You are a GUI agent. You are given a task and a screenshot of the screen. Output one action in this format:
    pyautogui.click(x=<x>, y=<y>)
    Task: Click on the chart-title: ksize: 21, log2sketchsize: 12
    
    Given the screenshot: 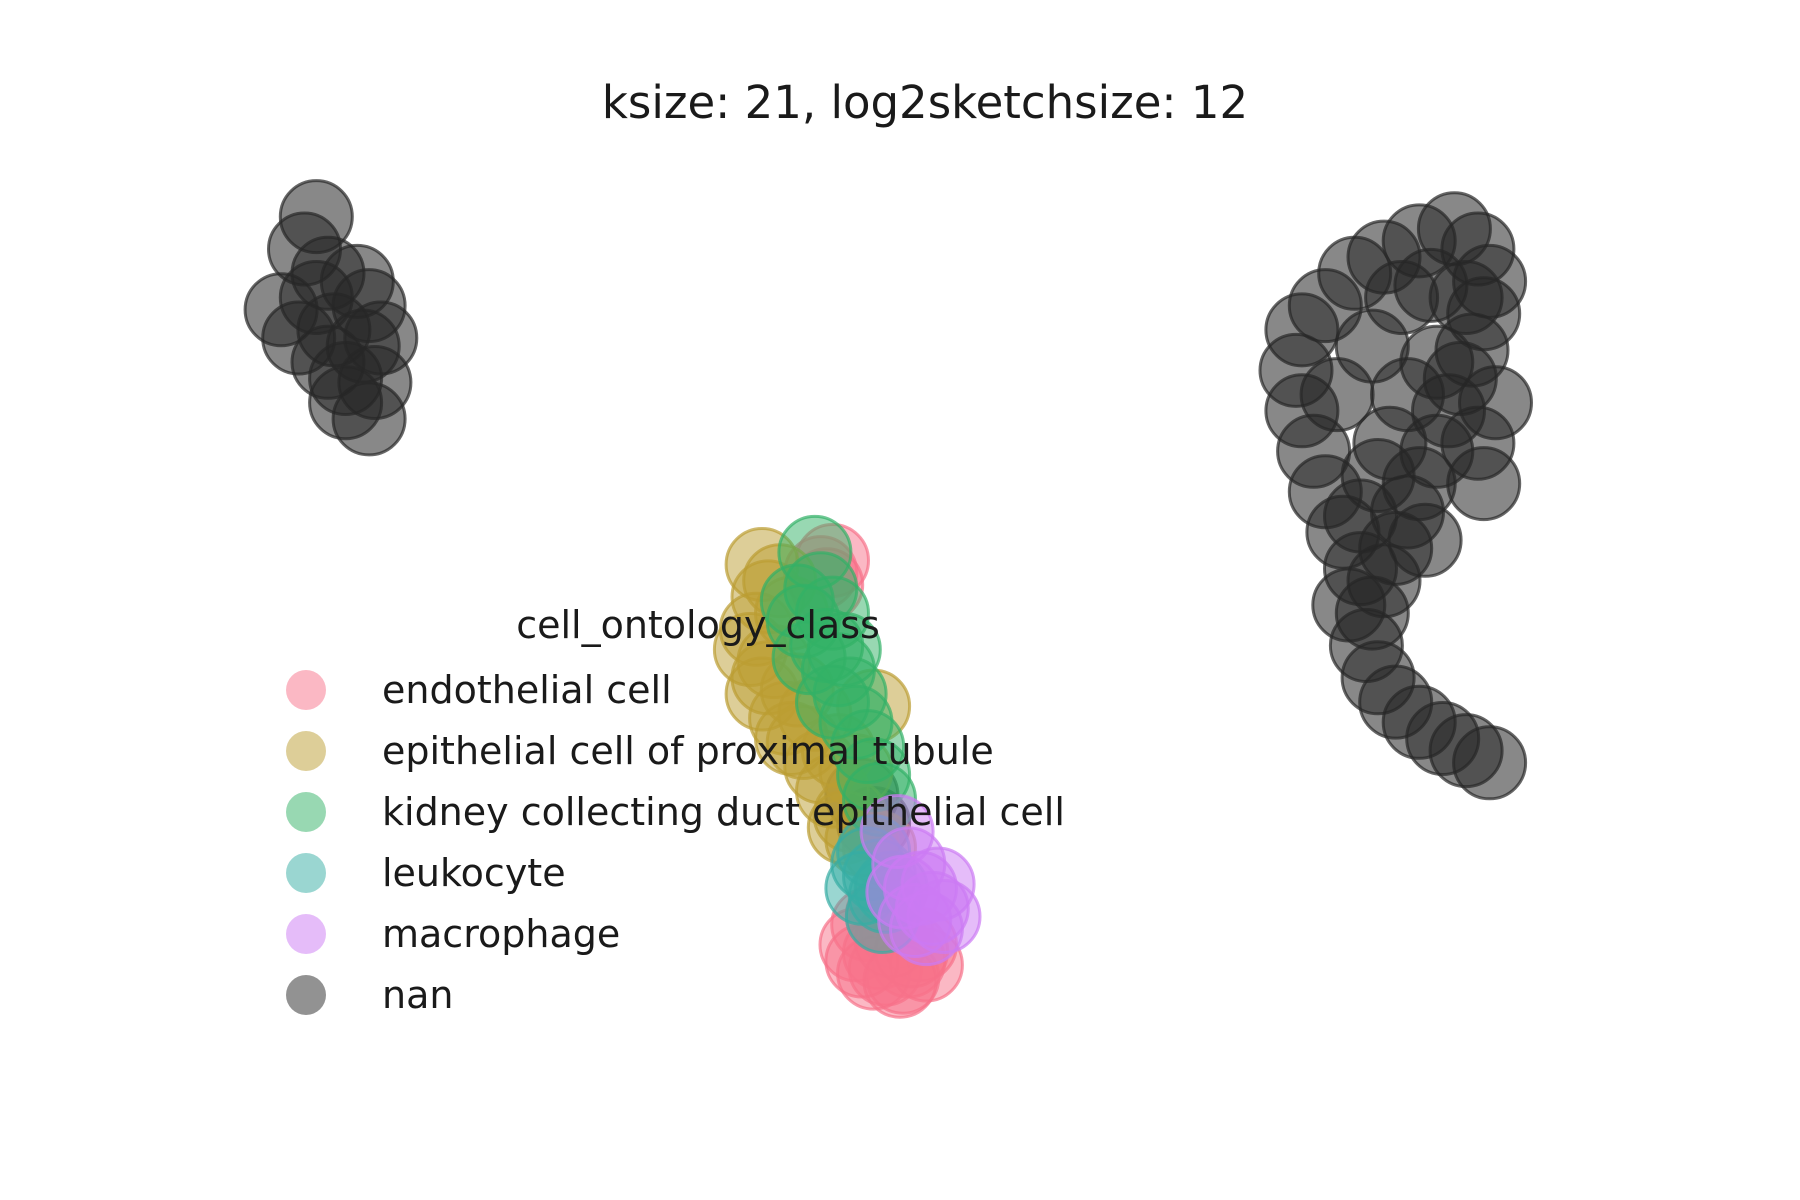 What is the action you would take?
    pyautogui.click(x=925, y=102)
    